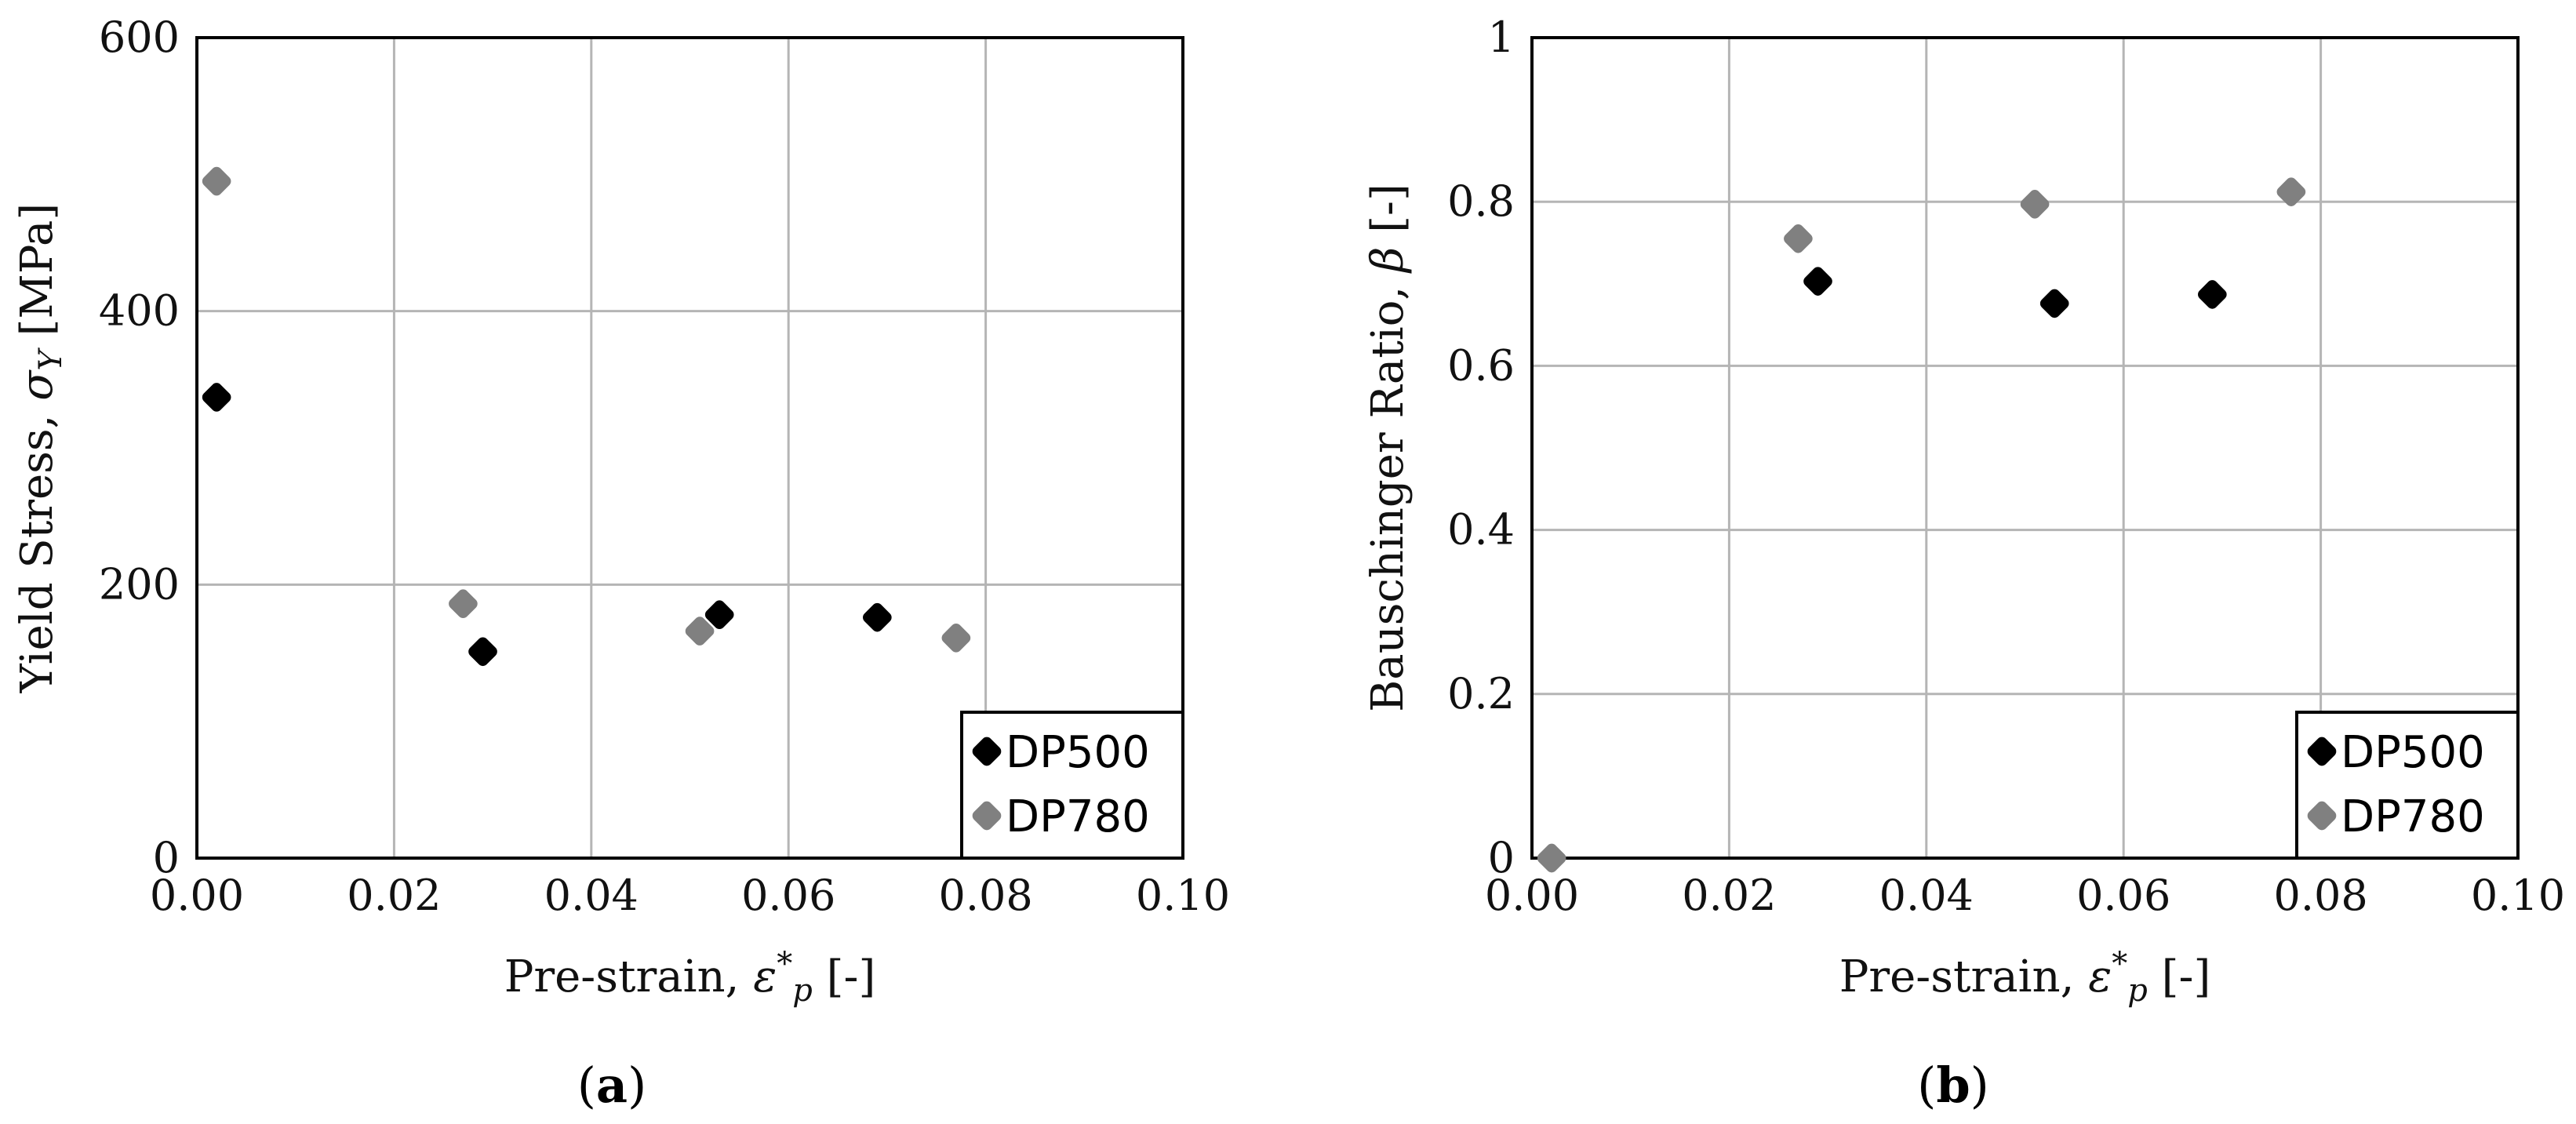  I want to click on series-DP780, so click(586, 410).